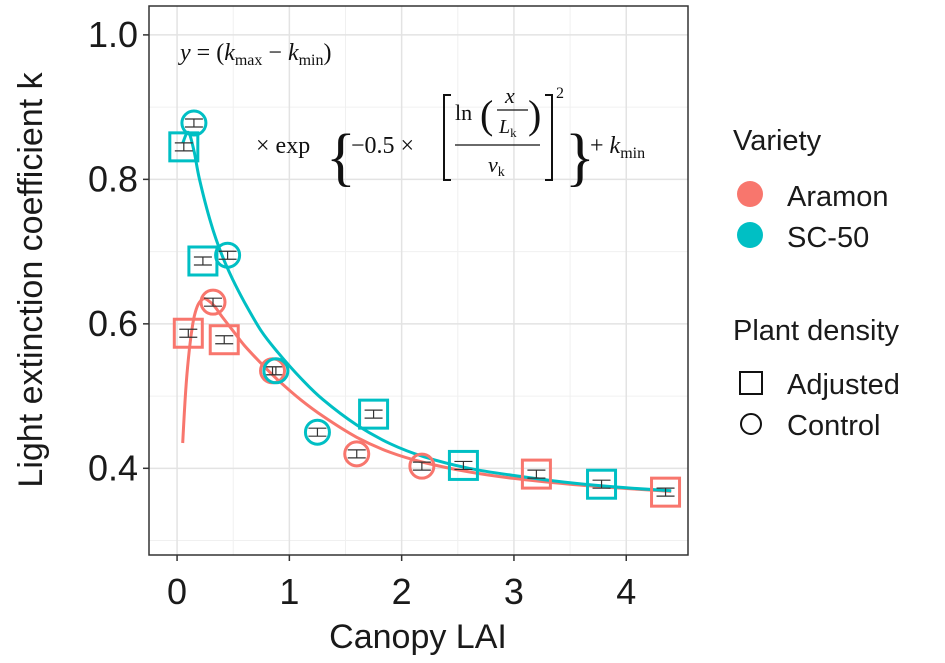 The image size is (945, 663). I want to click on x-axis-ticks: 0 1 2 3 4, so click(401, 583).